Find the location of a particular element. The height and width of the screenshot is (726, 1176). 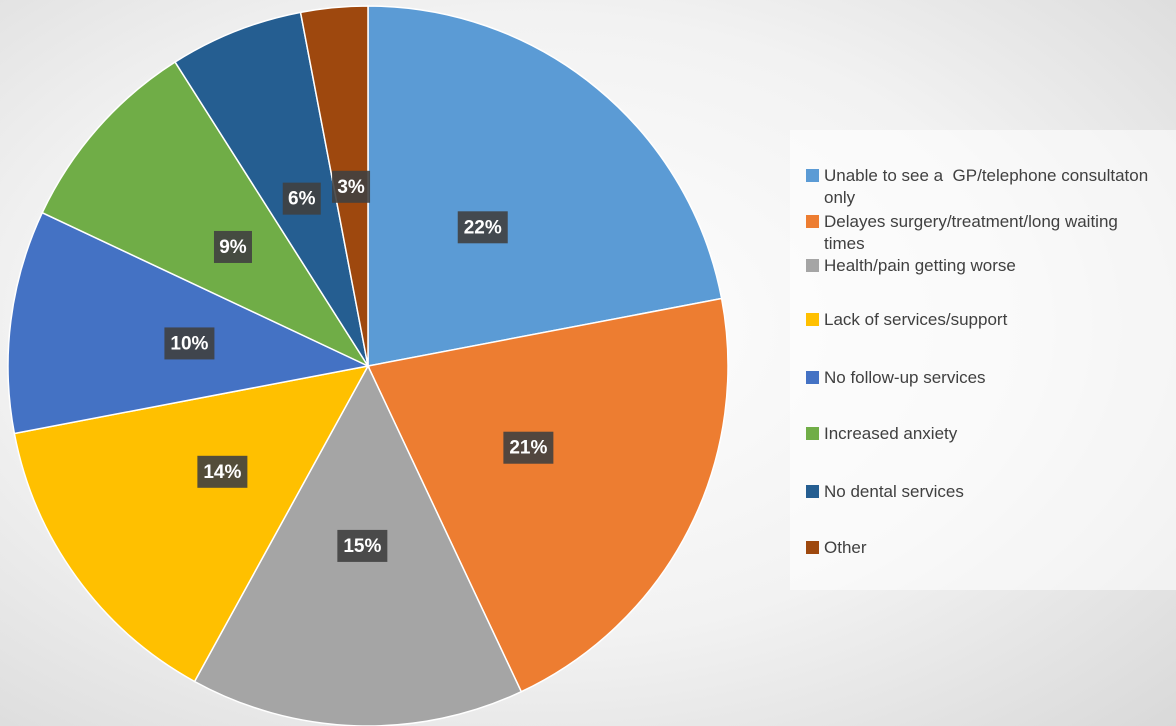

data-label-text: 21% is located at coordinates (528, 448).